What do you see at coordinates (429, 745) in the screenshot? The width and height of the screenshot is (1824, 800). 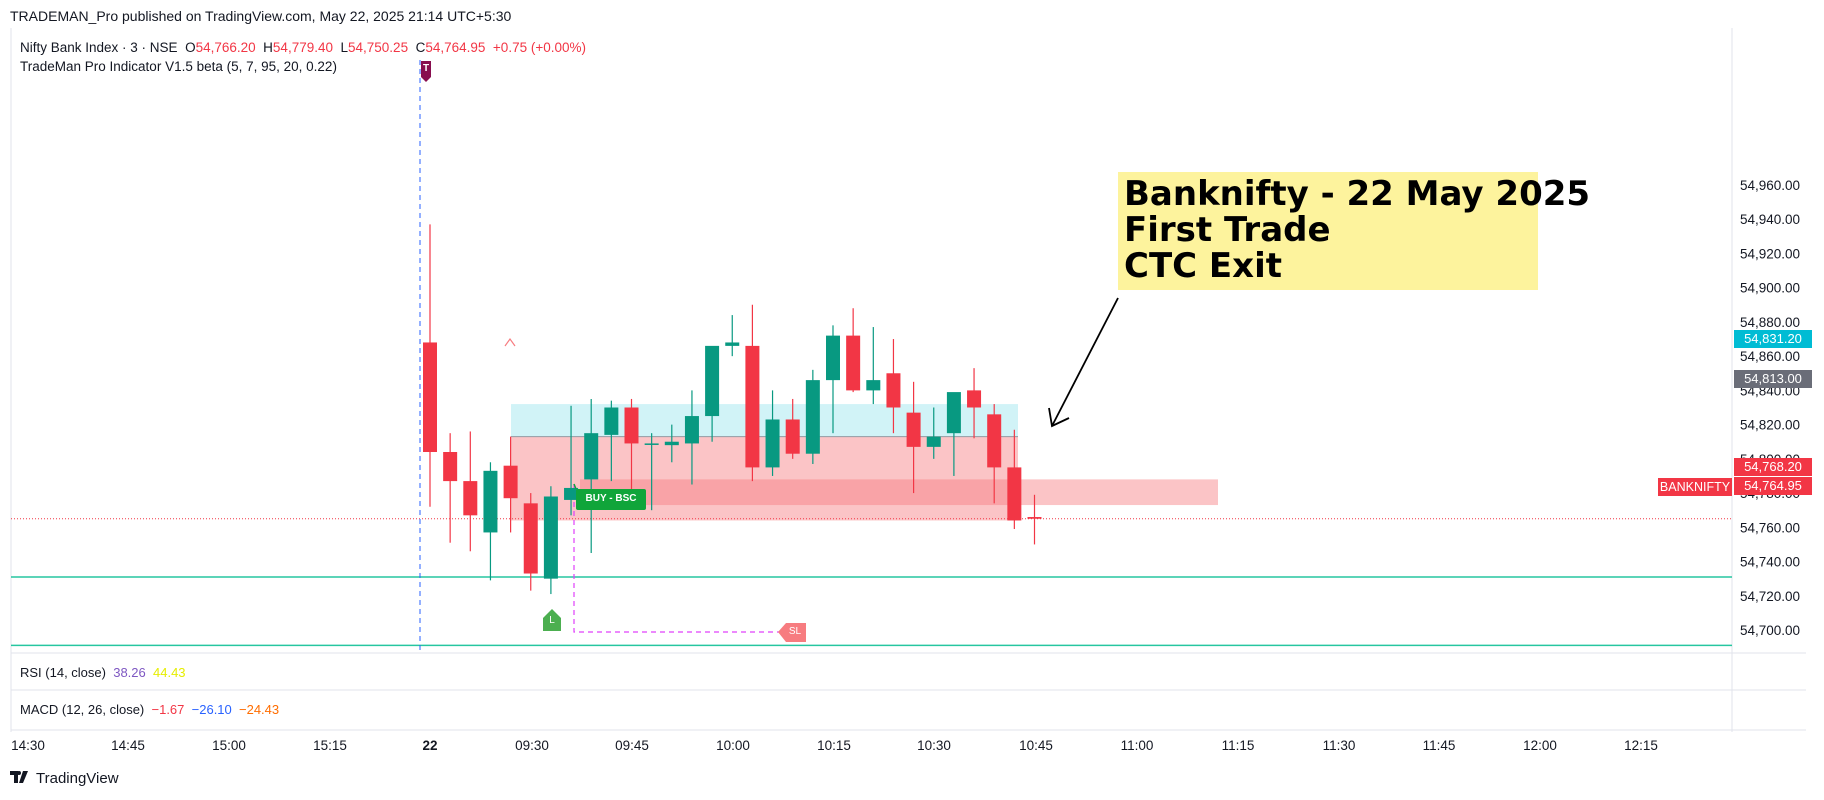 I see `x-tick-label: 22` at bounding box center [429, 745].